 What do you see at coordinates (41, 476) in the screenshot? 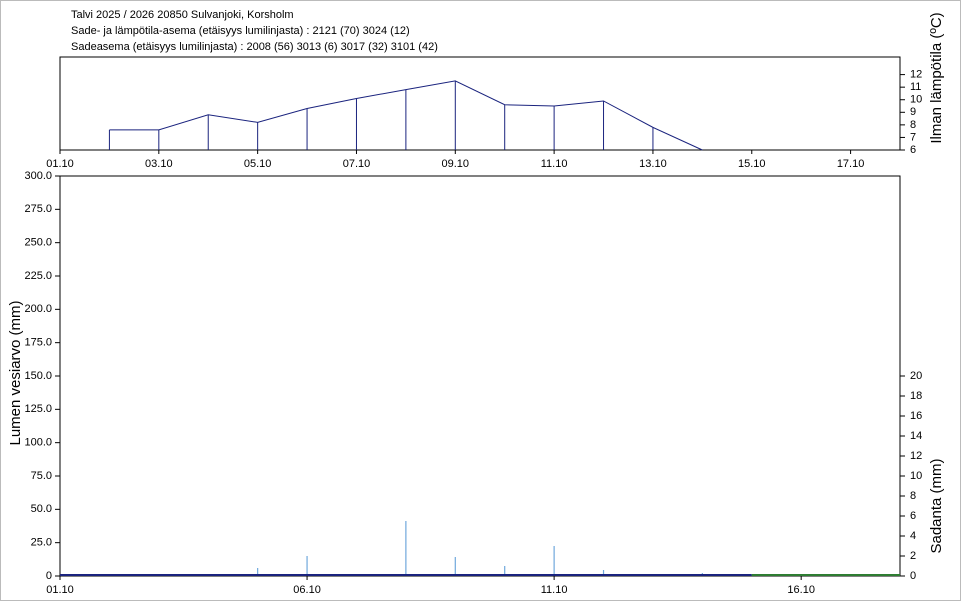
I see `y-tick-label: 75.0` at bounding box center [41, 476].